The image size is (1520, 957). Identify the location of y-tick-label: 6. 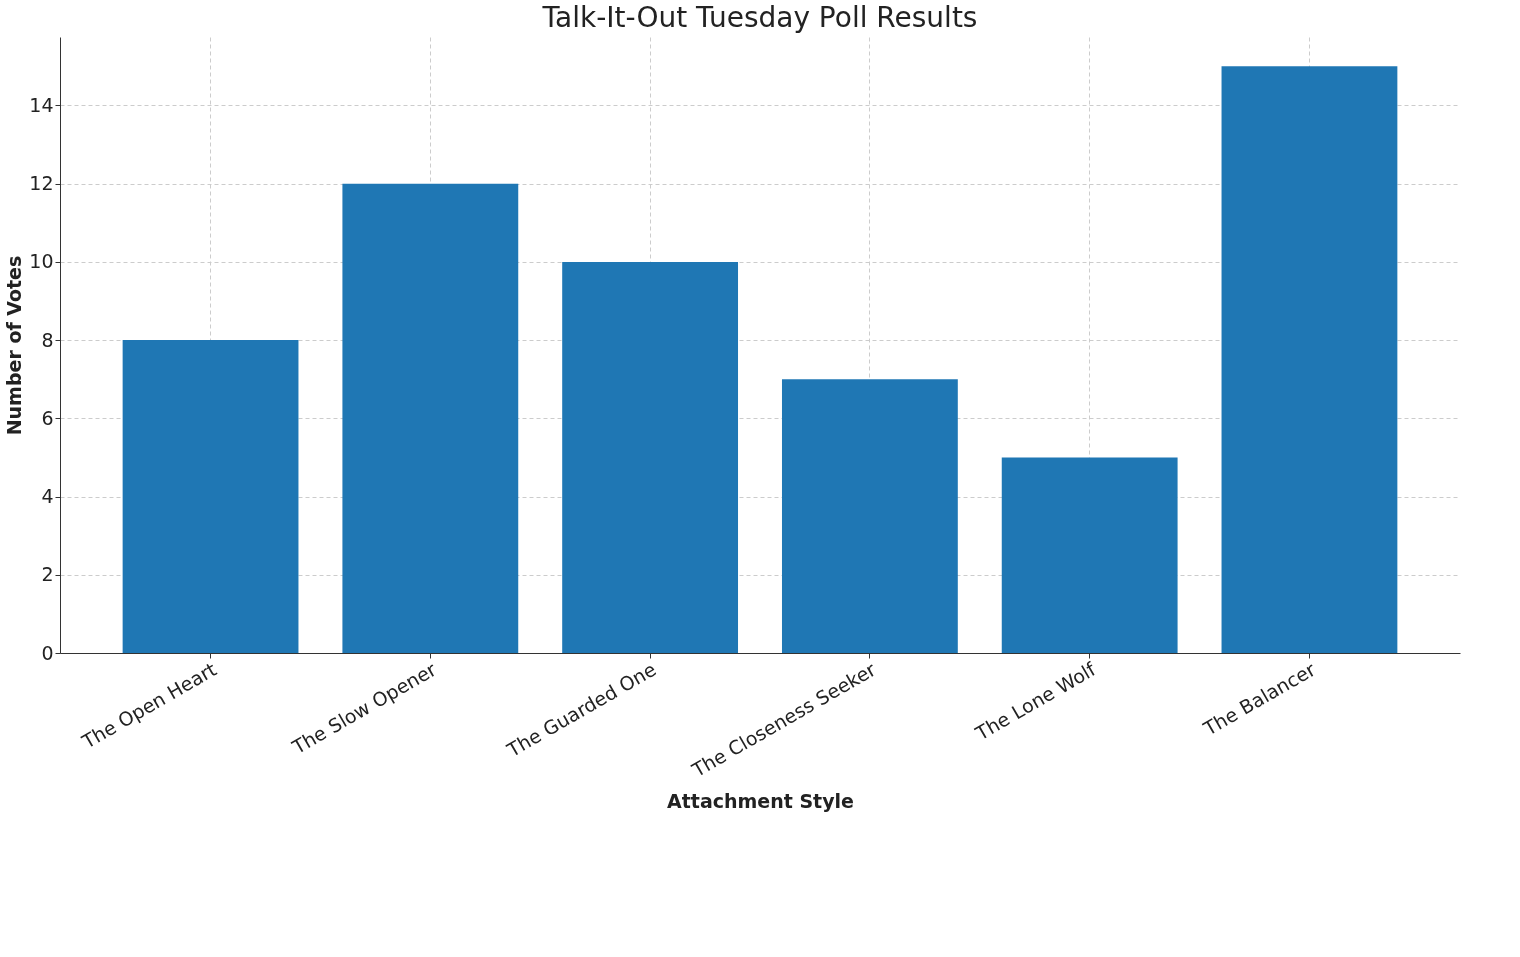
(47, 417).